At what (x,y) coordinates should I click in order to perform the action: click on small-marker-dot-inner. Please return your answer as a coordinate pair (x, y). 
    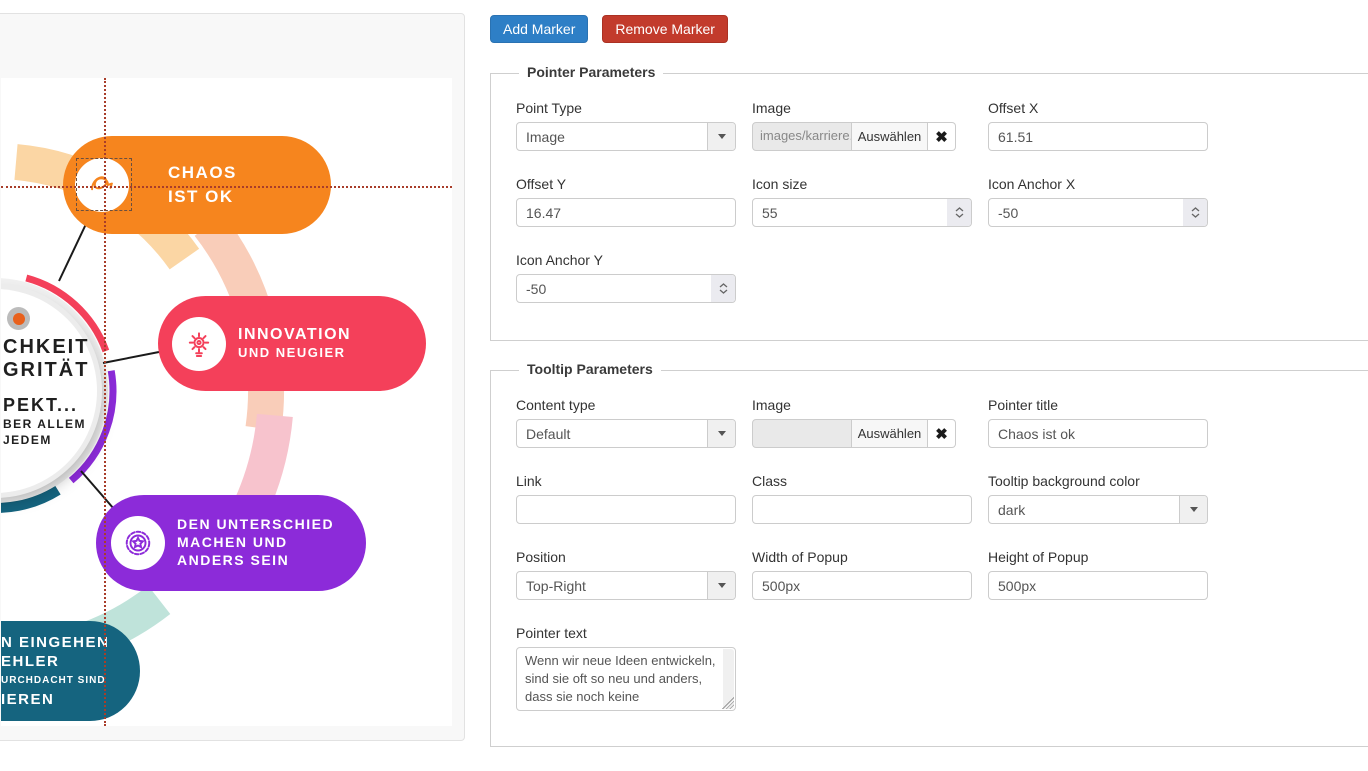
    Looking at the image, I should click on (18, 318).